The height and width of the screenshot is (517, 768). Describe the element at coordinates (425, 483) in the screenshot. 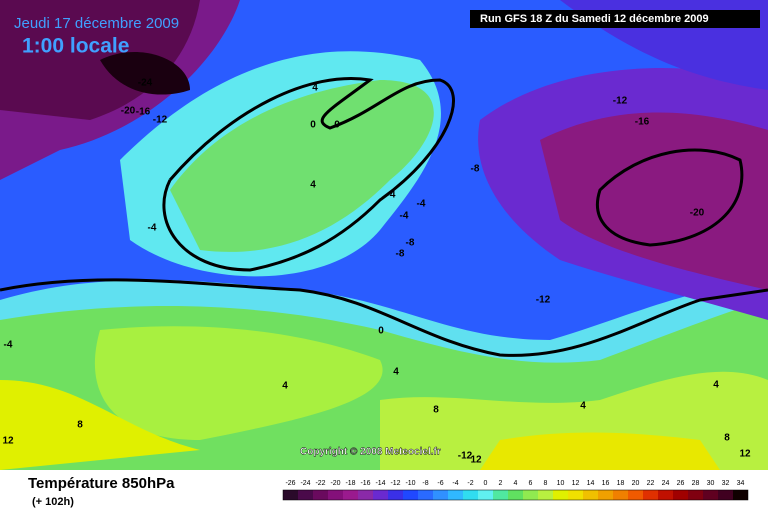

I see `legend-label: -8` at that location.